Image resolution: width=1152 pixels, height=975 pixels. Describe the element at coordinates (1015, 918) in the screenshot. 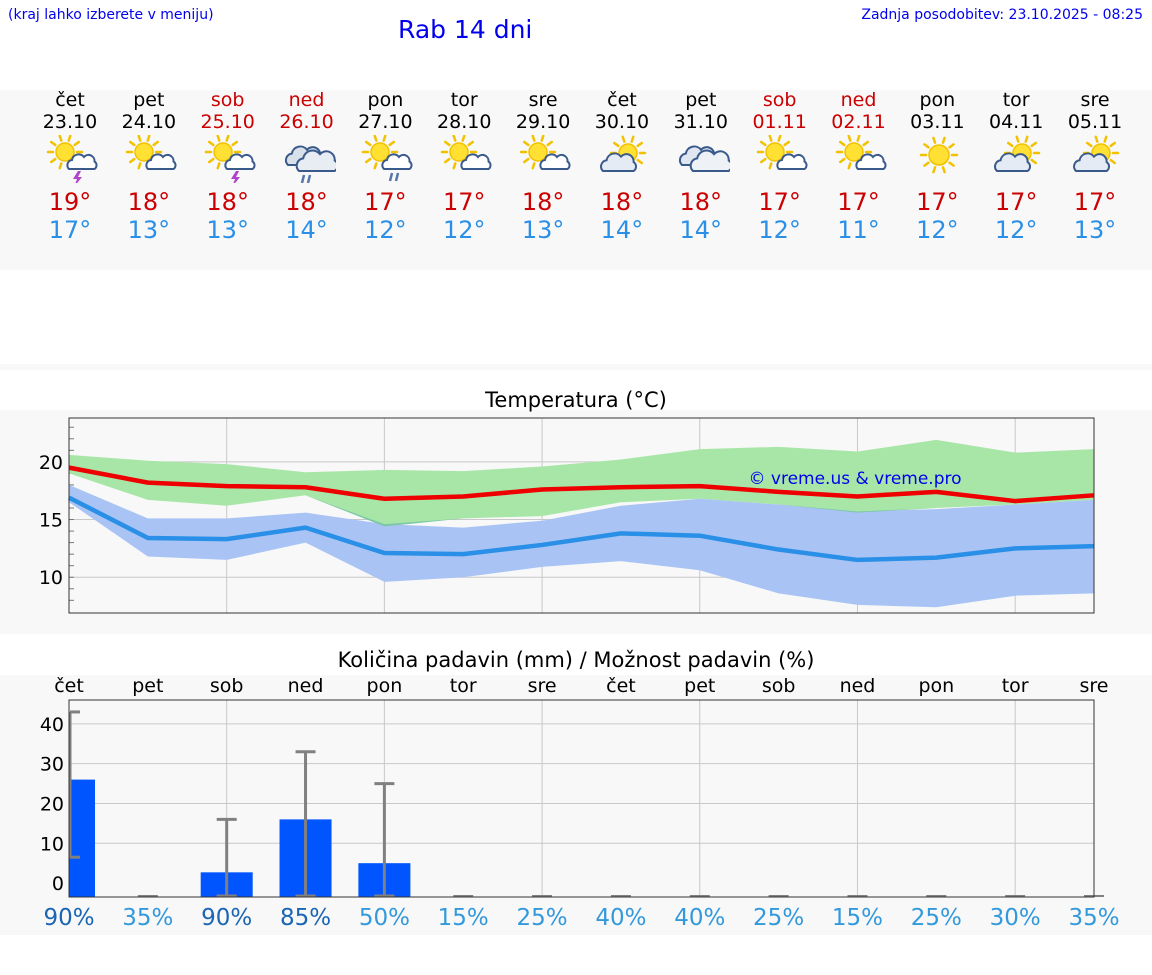

I see `precip-probability: 30%` at that location.